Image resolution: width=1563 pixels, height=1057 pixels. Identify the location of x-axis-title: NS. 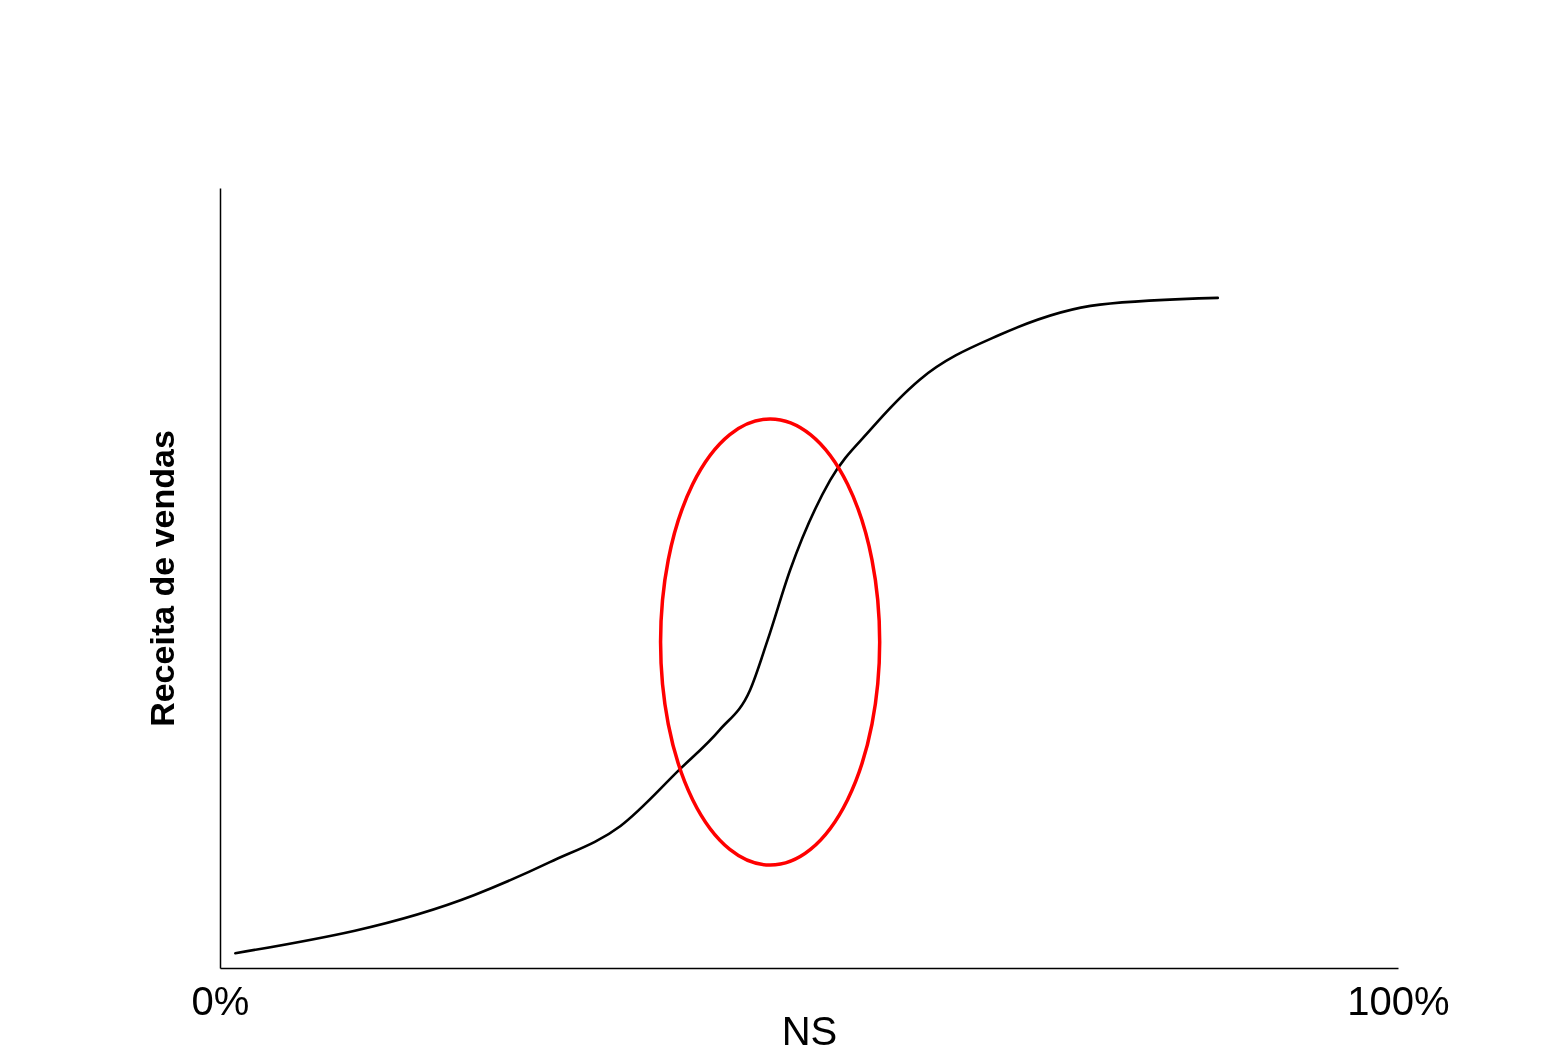
(809, 1030).